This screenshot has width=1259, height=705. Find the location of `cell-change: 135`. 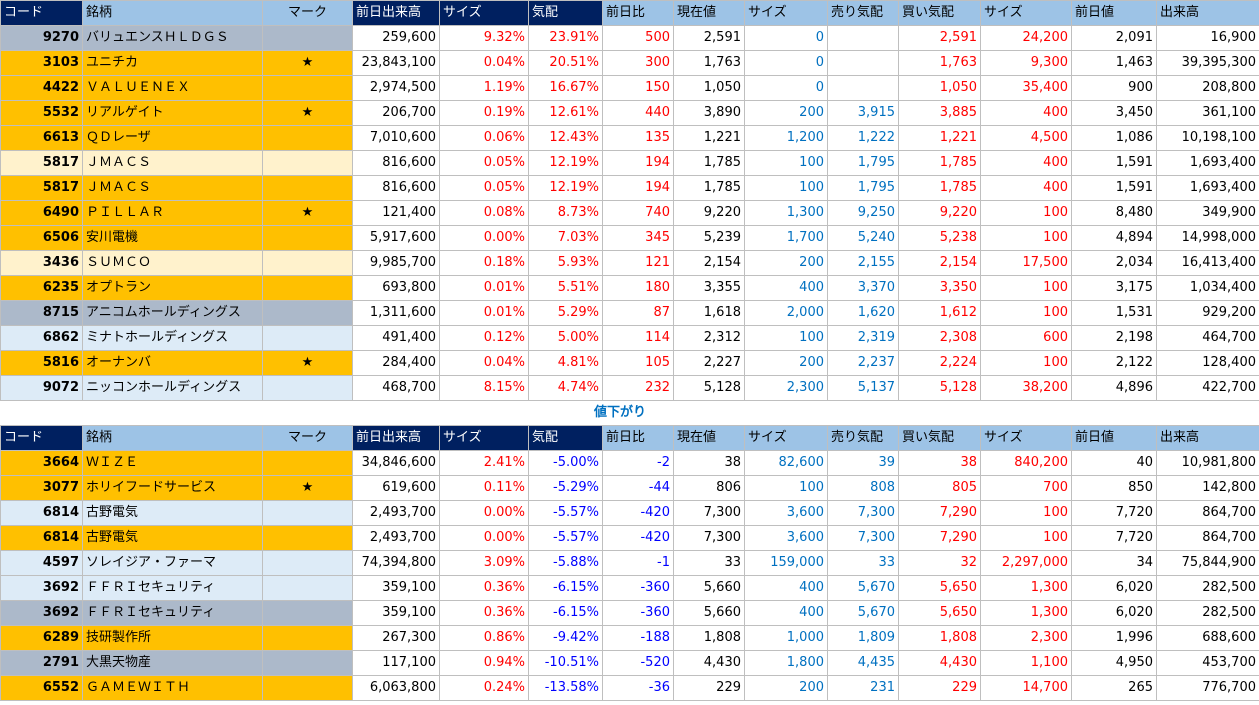

cell-change: 135 is located at coordinates (638, 138).